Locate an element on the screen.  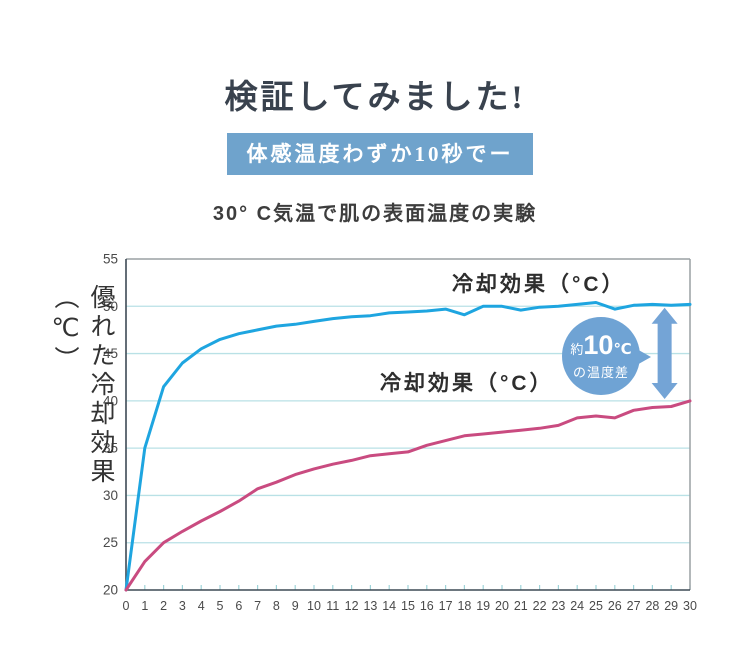
y-tick-label-45: 45 is located at coordinates (110, 353).